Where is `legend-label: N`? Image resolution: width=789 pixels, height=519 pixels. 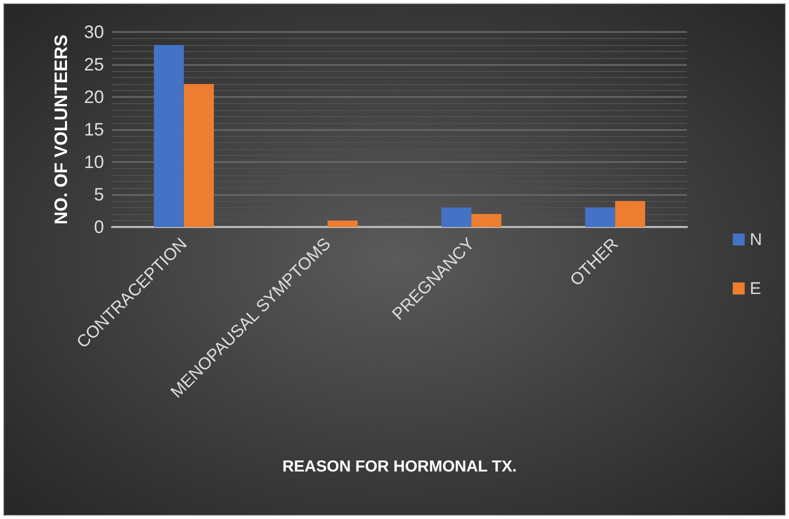 legend-label: N is located at coordinates (756, 239).